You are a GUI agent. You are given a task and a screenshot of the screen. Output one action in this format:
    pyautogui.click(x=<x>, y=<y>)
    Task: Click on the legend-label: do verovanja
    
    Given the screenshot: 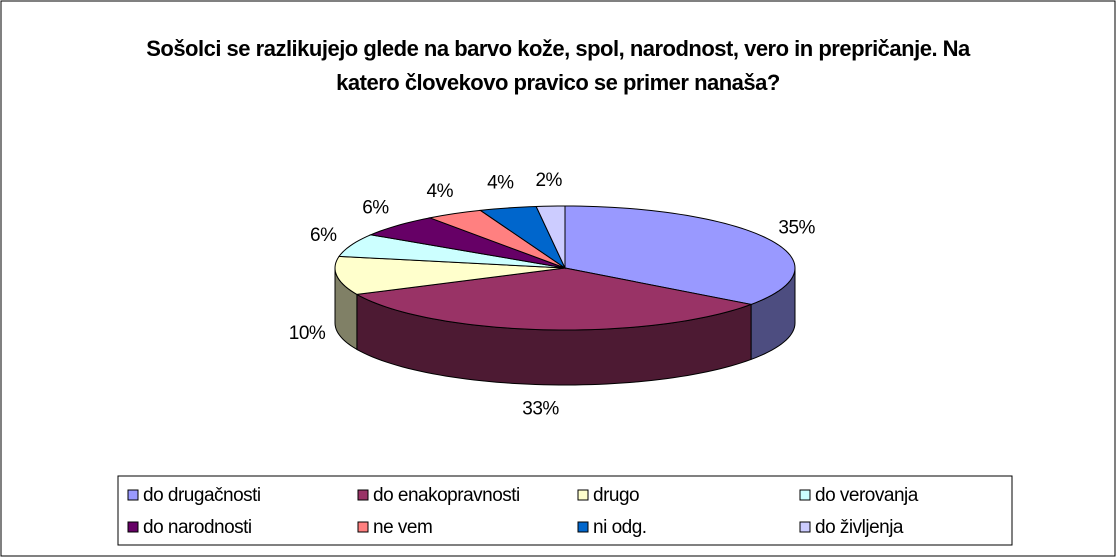 What is the action you would take?
    pyautogui.click(x=867, y=495)
    